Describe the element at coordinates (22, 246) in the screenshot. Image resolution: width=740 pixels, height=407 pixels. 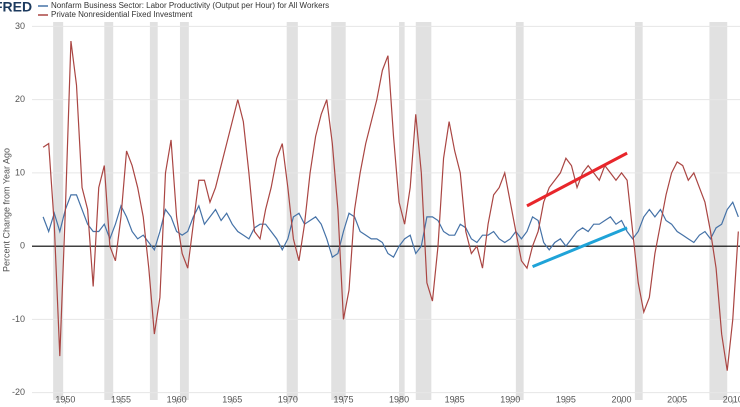
I see `y-tick-label: 0` at that location.